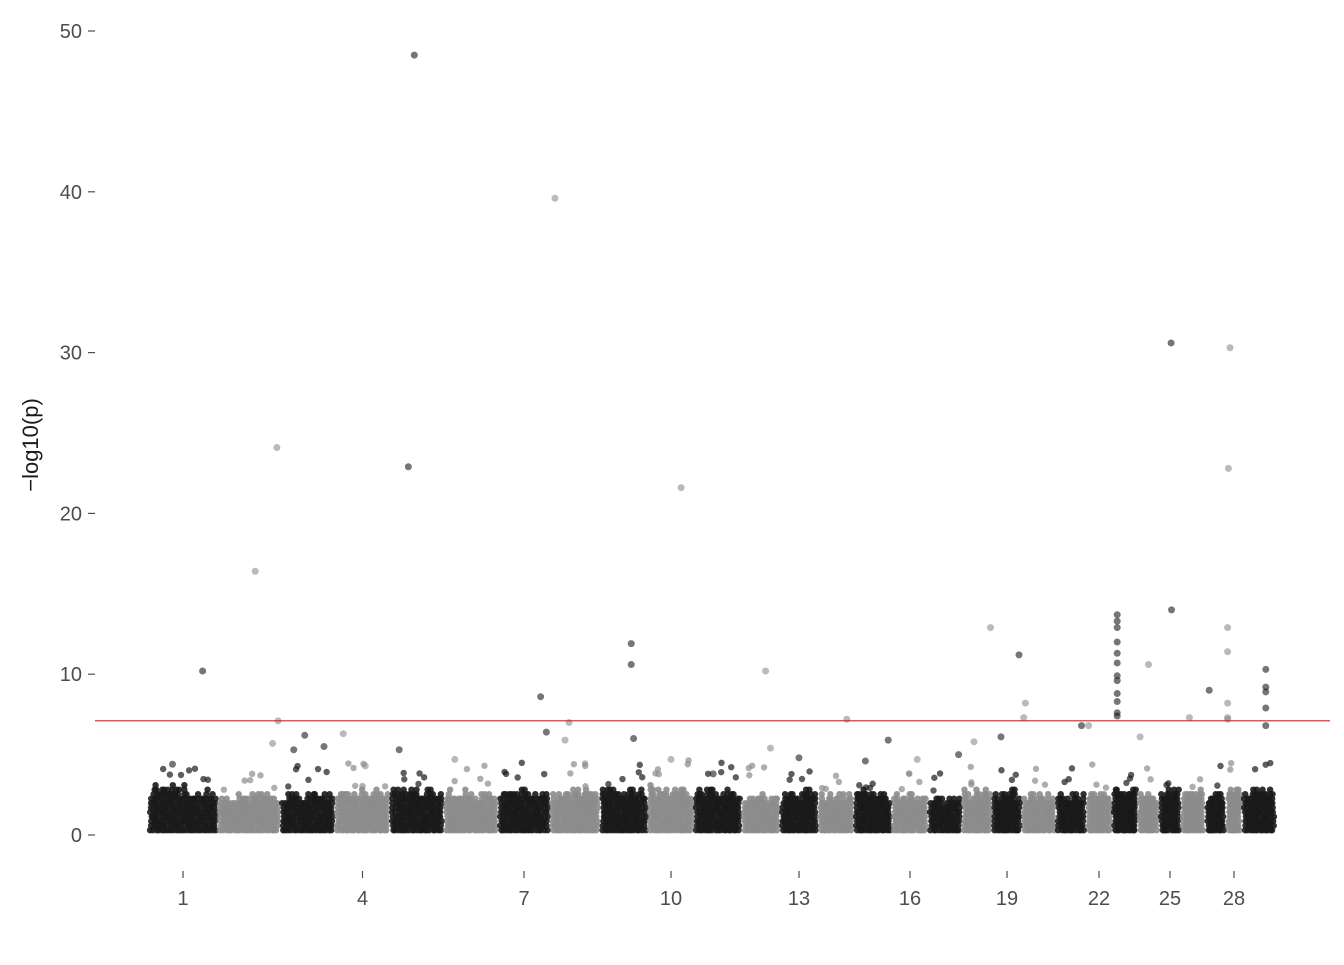 Image resolution: width=1344 pixels, height=965 pixels. I want to click on chromosome-7-points, so click(524, 796).